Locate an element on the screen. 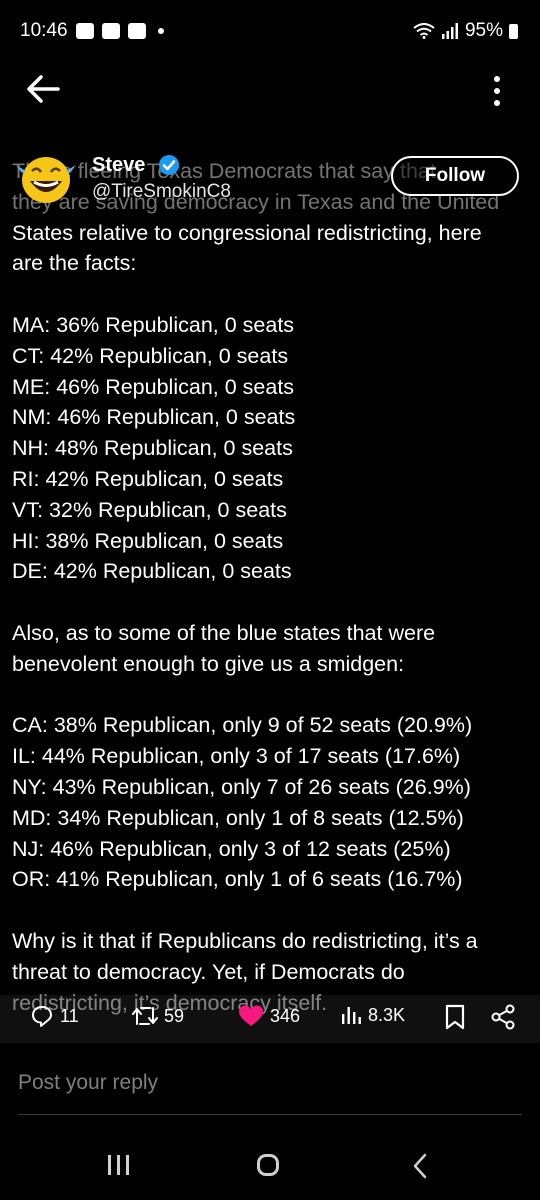  system-navigation-bar is located at coordinates (270, 1162).